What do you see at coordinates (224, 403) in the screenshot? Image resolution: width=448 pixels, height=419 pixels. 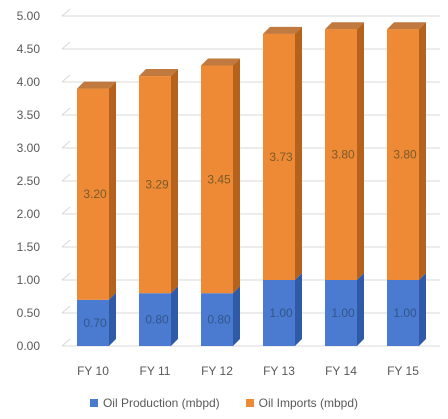 I see `legend: Oil Production (mbpd) Oil Imports (mbpd)` at bounding box center [224, 403].